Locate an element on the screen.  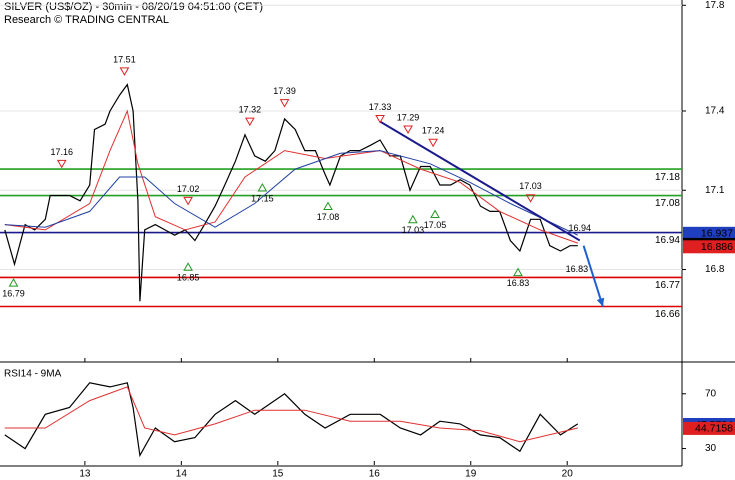
y-tick-label: 30 is located at coordinates (711, 448).